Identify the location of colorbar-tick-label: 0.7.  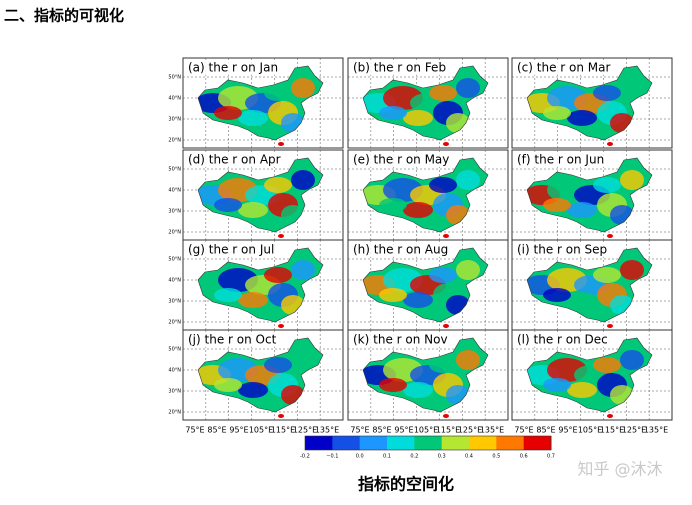
(551, 457).